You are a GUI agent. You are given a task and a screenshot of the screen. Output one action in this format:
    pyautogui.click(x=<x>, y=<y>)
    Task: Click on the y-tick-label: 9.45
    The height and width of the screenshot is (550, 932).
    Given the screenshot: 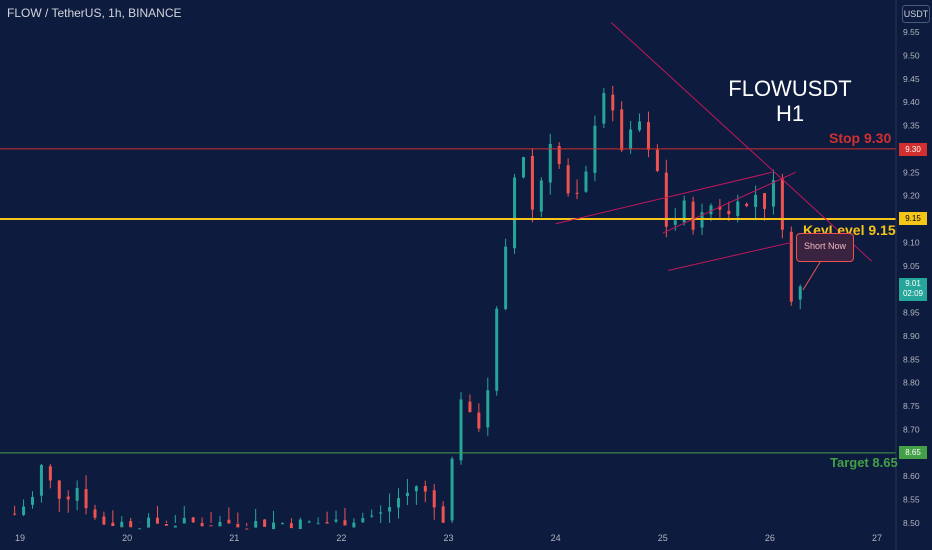 What is the action you would take?
    pyautogui.click(x=911, y=79)
    